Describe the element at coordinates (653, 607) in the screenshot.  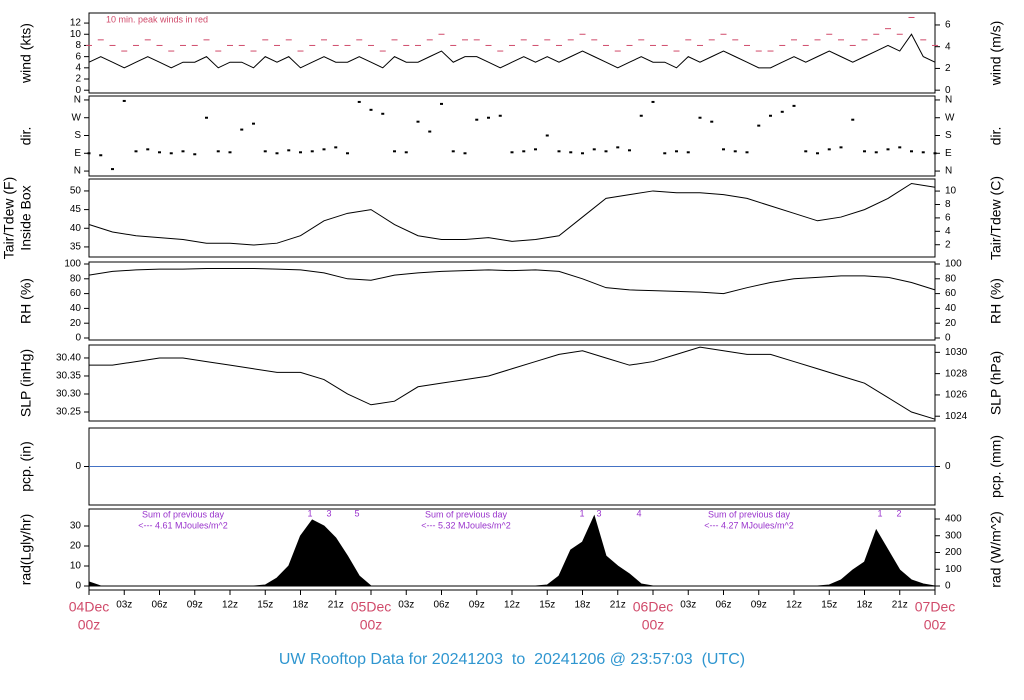
I see `day-label: 06Dec` at that location.